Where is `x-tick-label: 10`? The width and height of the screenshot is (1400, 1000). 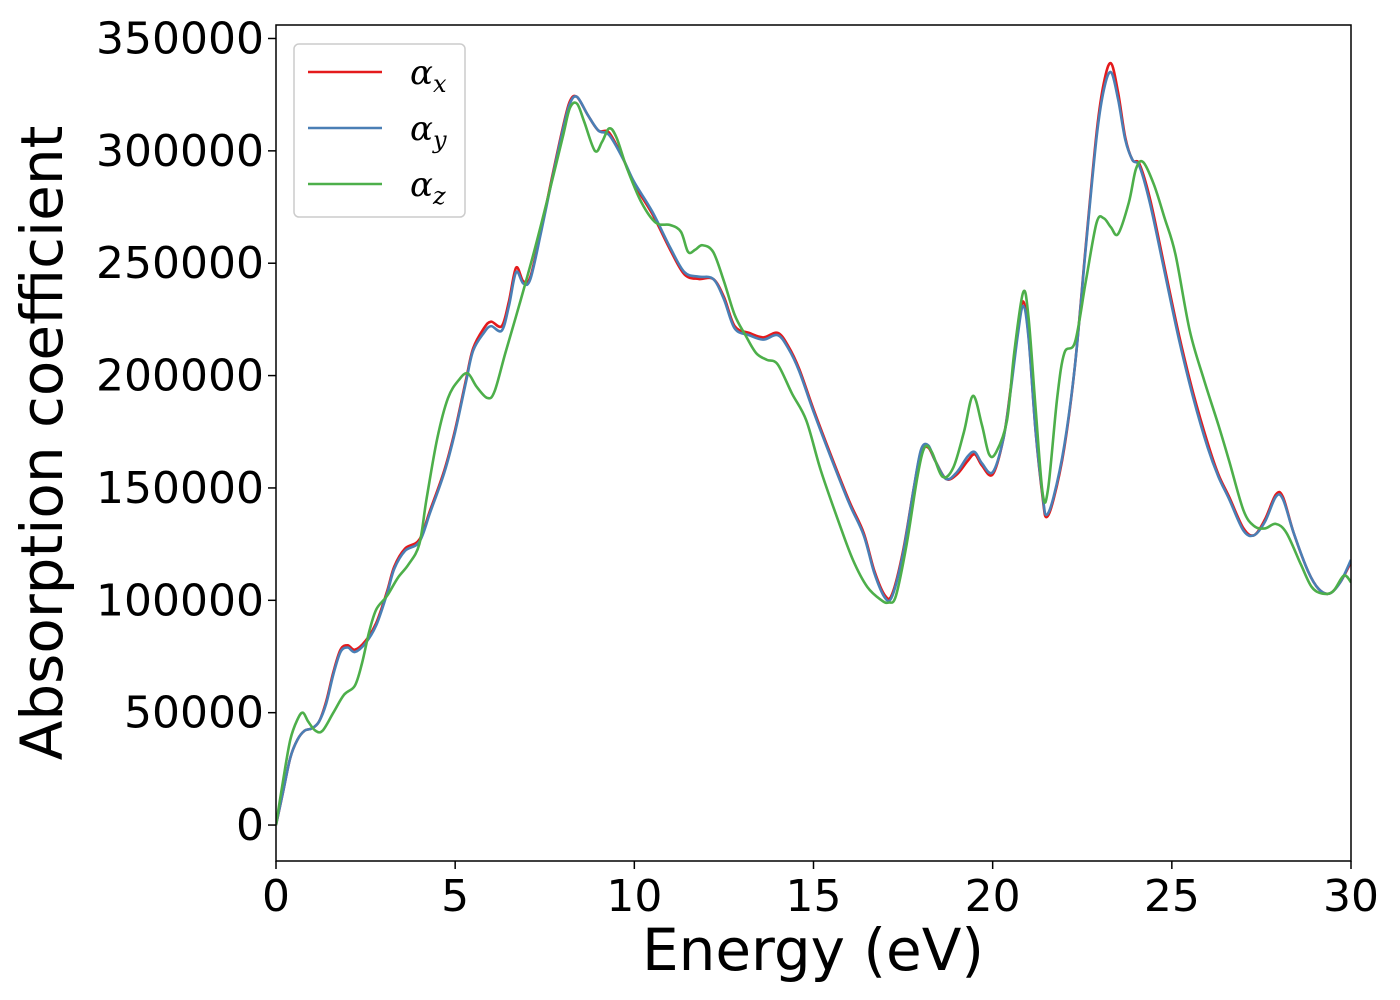
x-tick-label: 10 is located at coordinates (634, 896).